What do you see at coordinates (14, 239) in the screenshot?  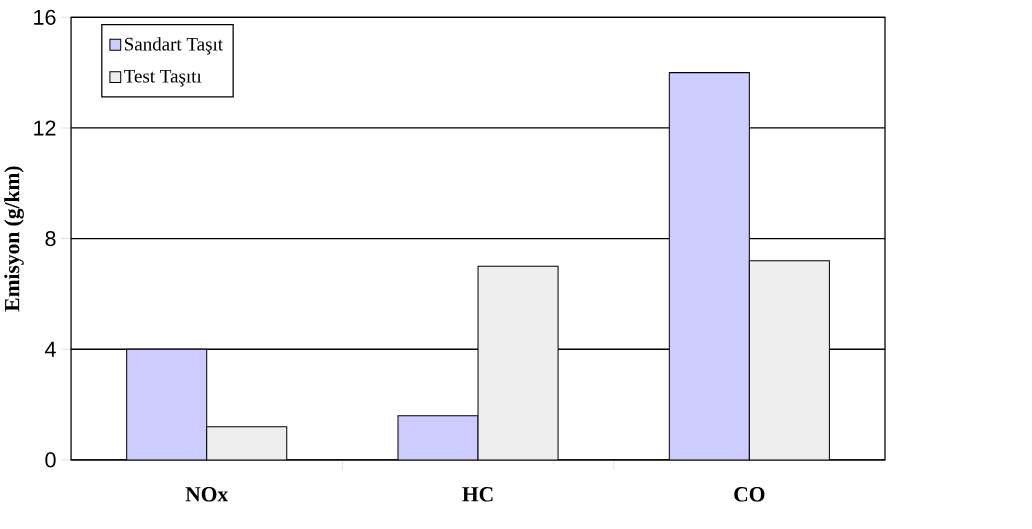 I see `y-axis-title: Emisyon (g/km)` at bounding box center [14, 239].